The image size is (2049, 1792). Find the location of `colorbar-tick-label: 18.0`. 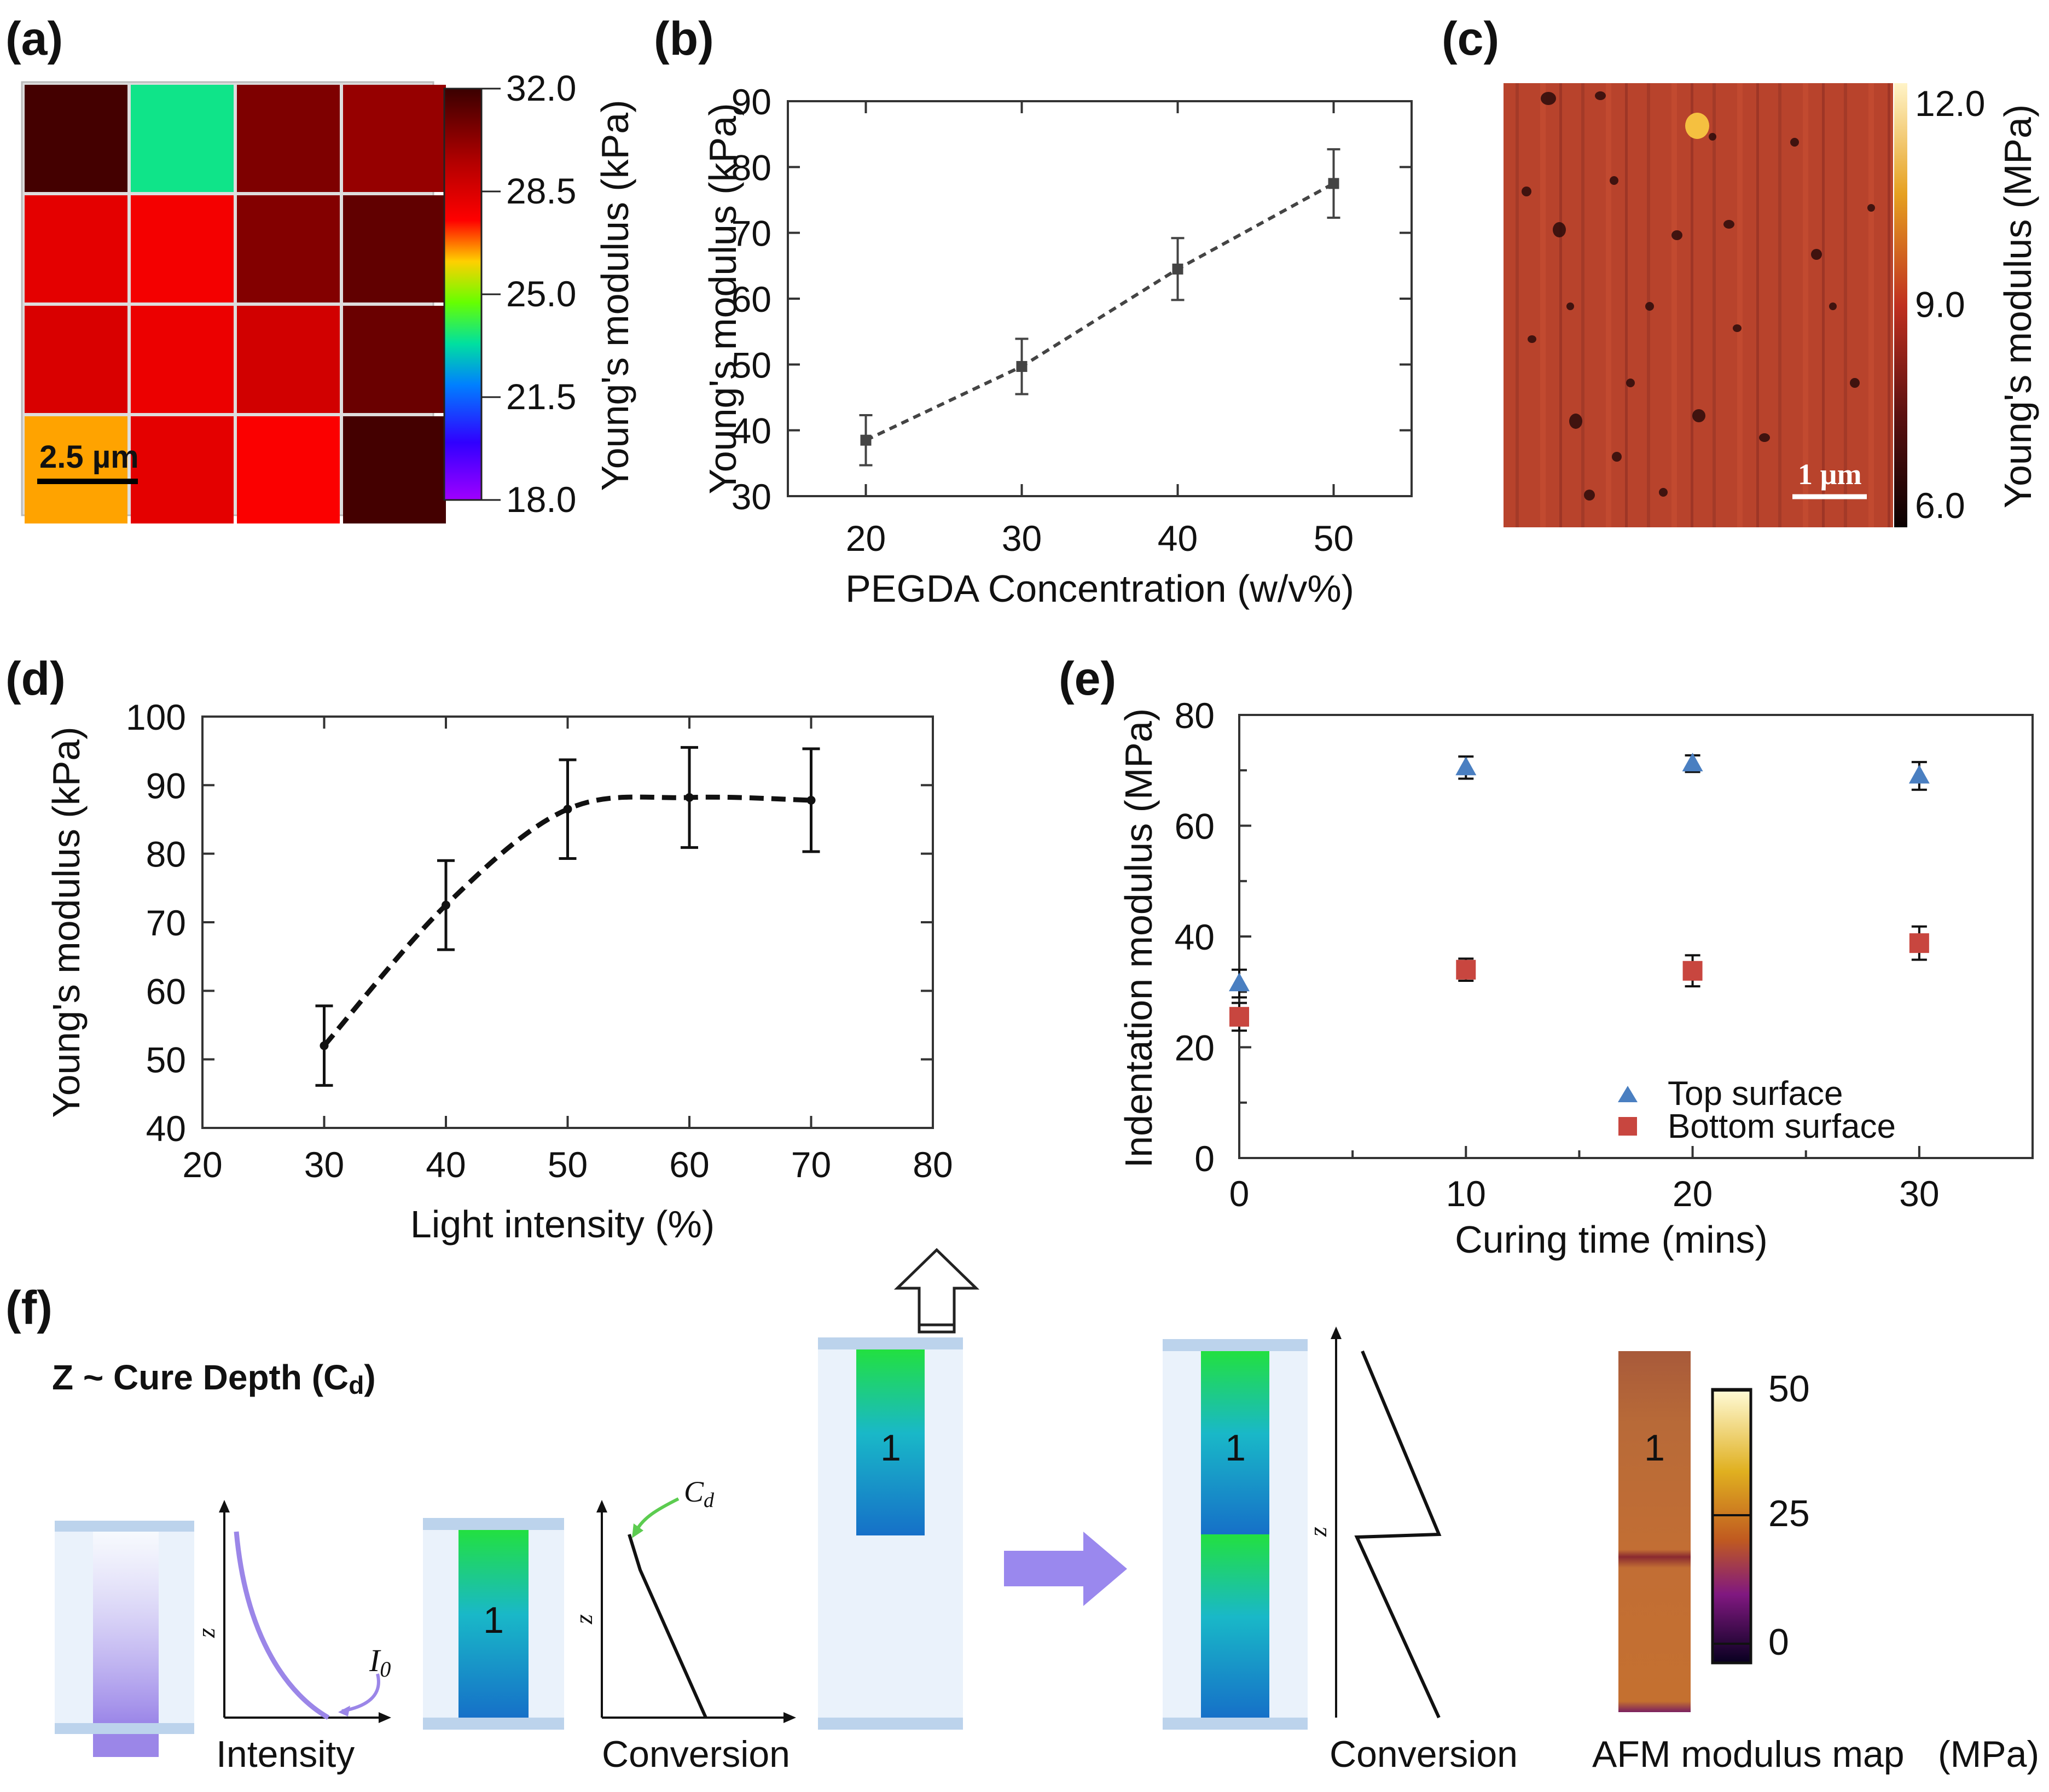

colorbar-tick-label: 18.0 is located at coordinates (541, 500).